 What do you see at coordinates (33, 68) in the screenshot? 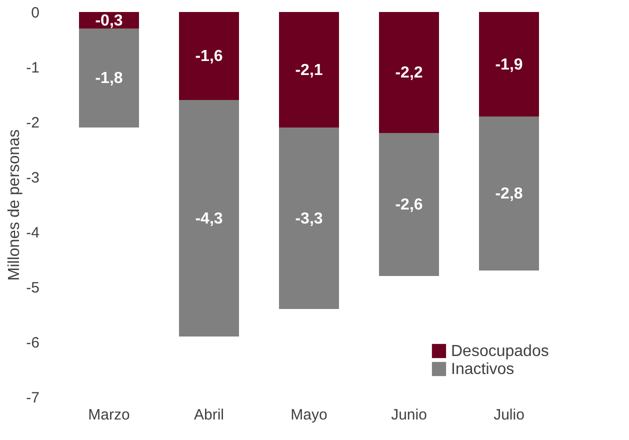
I see `y-tick-label: -1` at bounding box center [33, 68].